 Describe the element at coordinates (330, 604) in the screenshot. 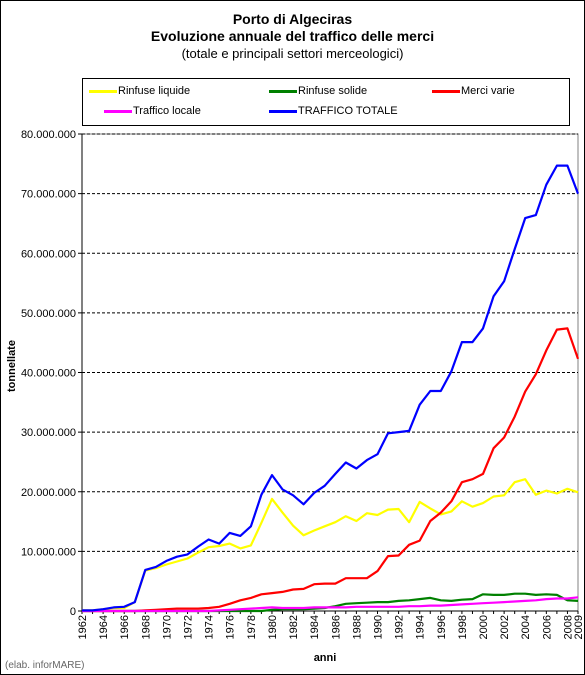

I see `series-line-traffico-locale` at that location.